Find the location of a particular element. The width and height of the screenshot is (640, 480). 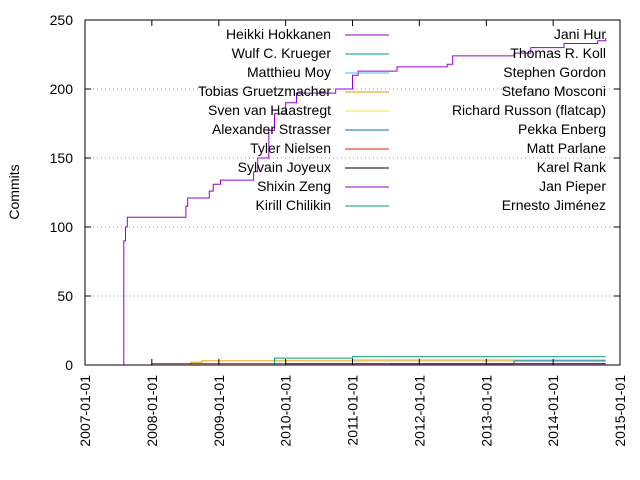

legend-label: Kirill Chilikin is located at coordinates (293, 205).